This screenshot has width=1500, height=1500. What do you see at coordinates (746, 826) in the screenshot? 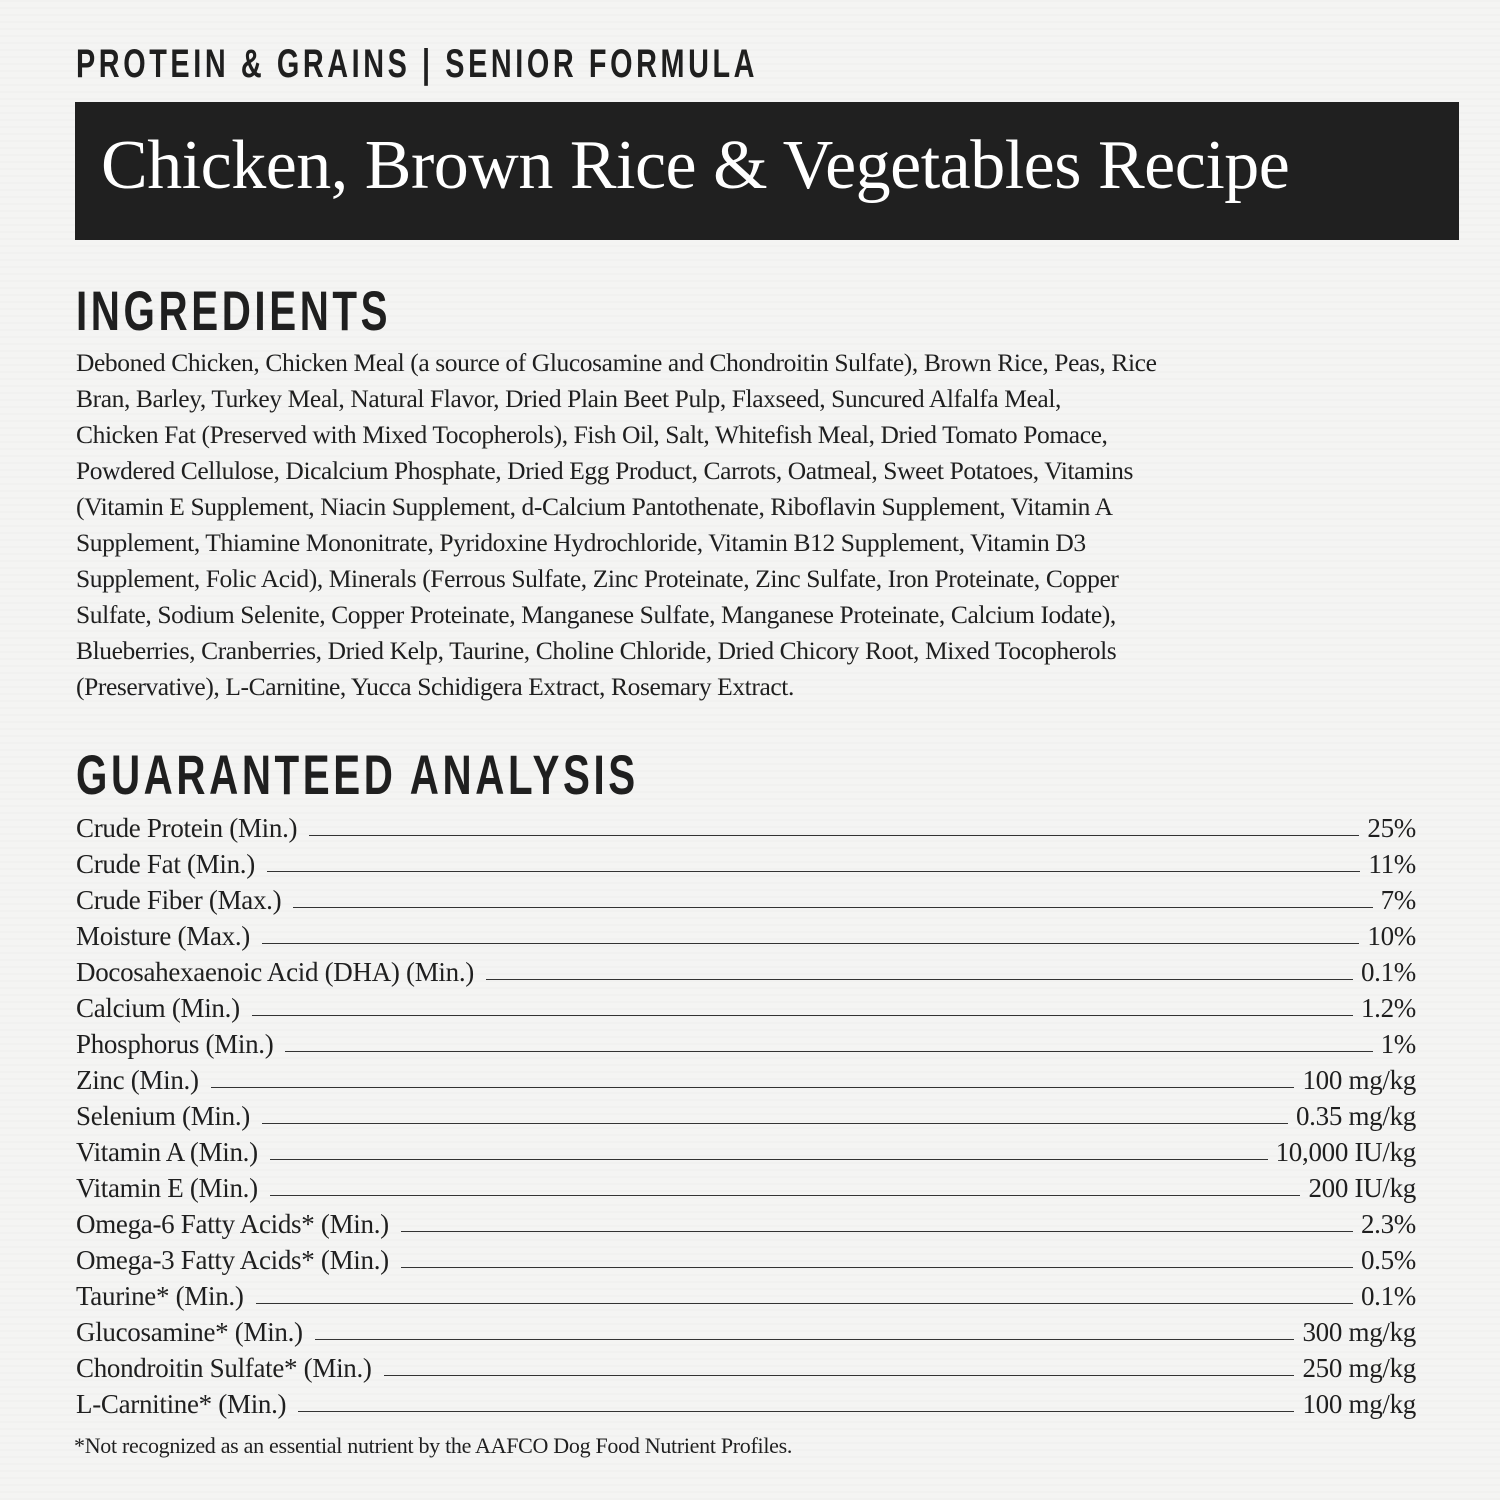
I see `analysis-row: Crude Protein (Min.) 25%` at bounding box center [746, 826].